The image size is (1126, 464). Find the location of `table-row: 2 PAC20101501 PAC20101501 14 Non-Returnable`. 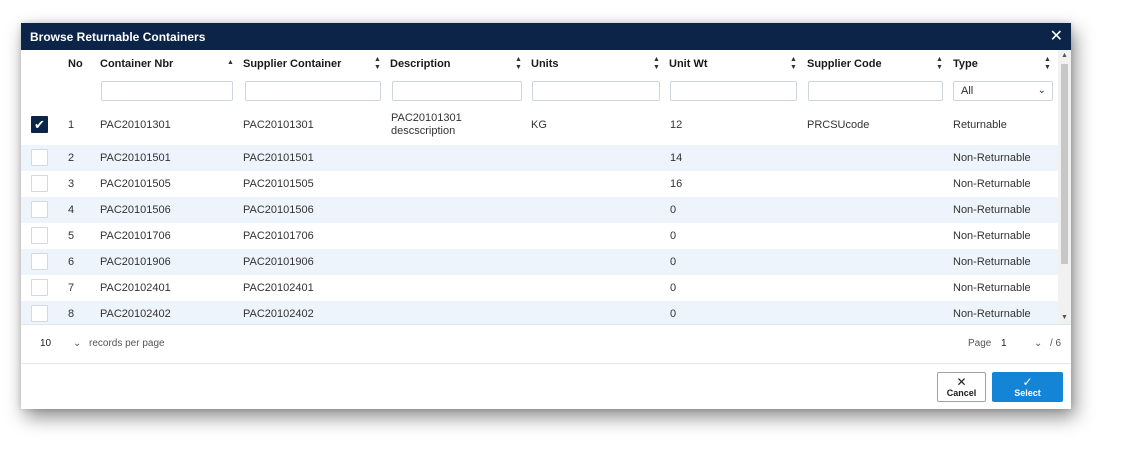

table-row: 2 PAC20101501 PAC20101501 14 Non-Returnable is located at coordinates (539, 158).